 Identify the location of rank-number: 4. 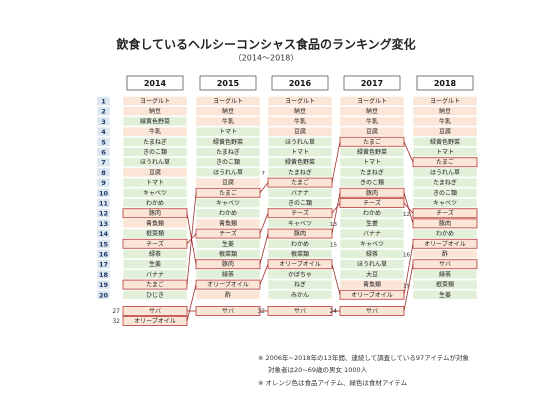
(103, 132).